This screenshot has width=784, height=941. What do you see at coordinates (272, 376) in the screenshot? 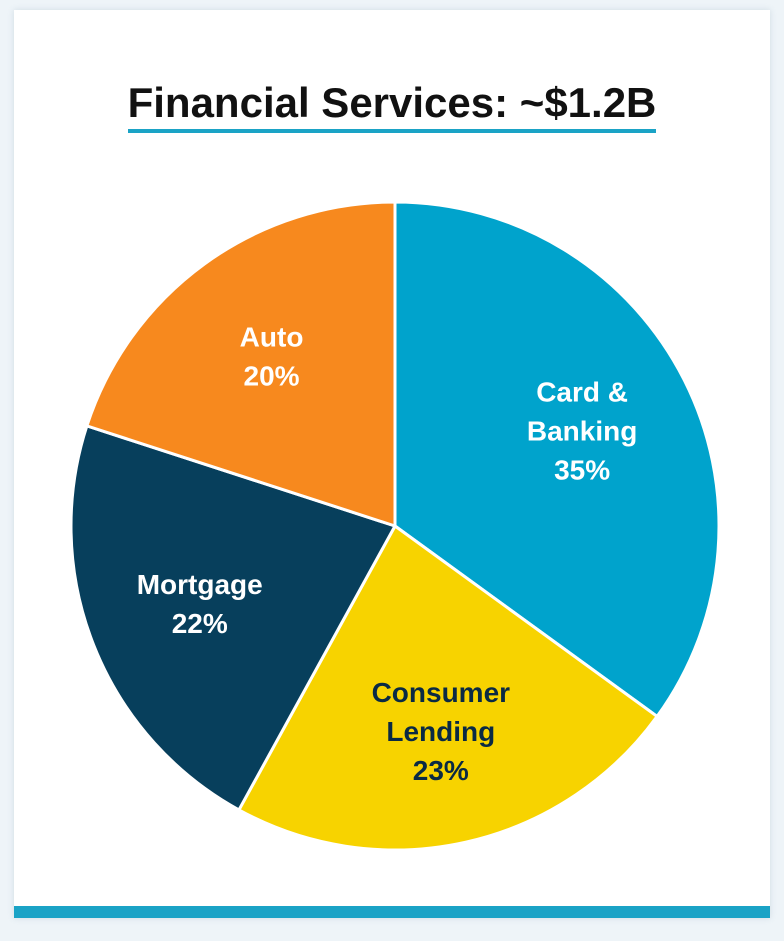
I see `slice-value-label: 20%` at bounding box center [272, 376].